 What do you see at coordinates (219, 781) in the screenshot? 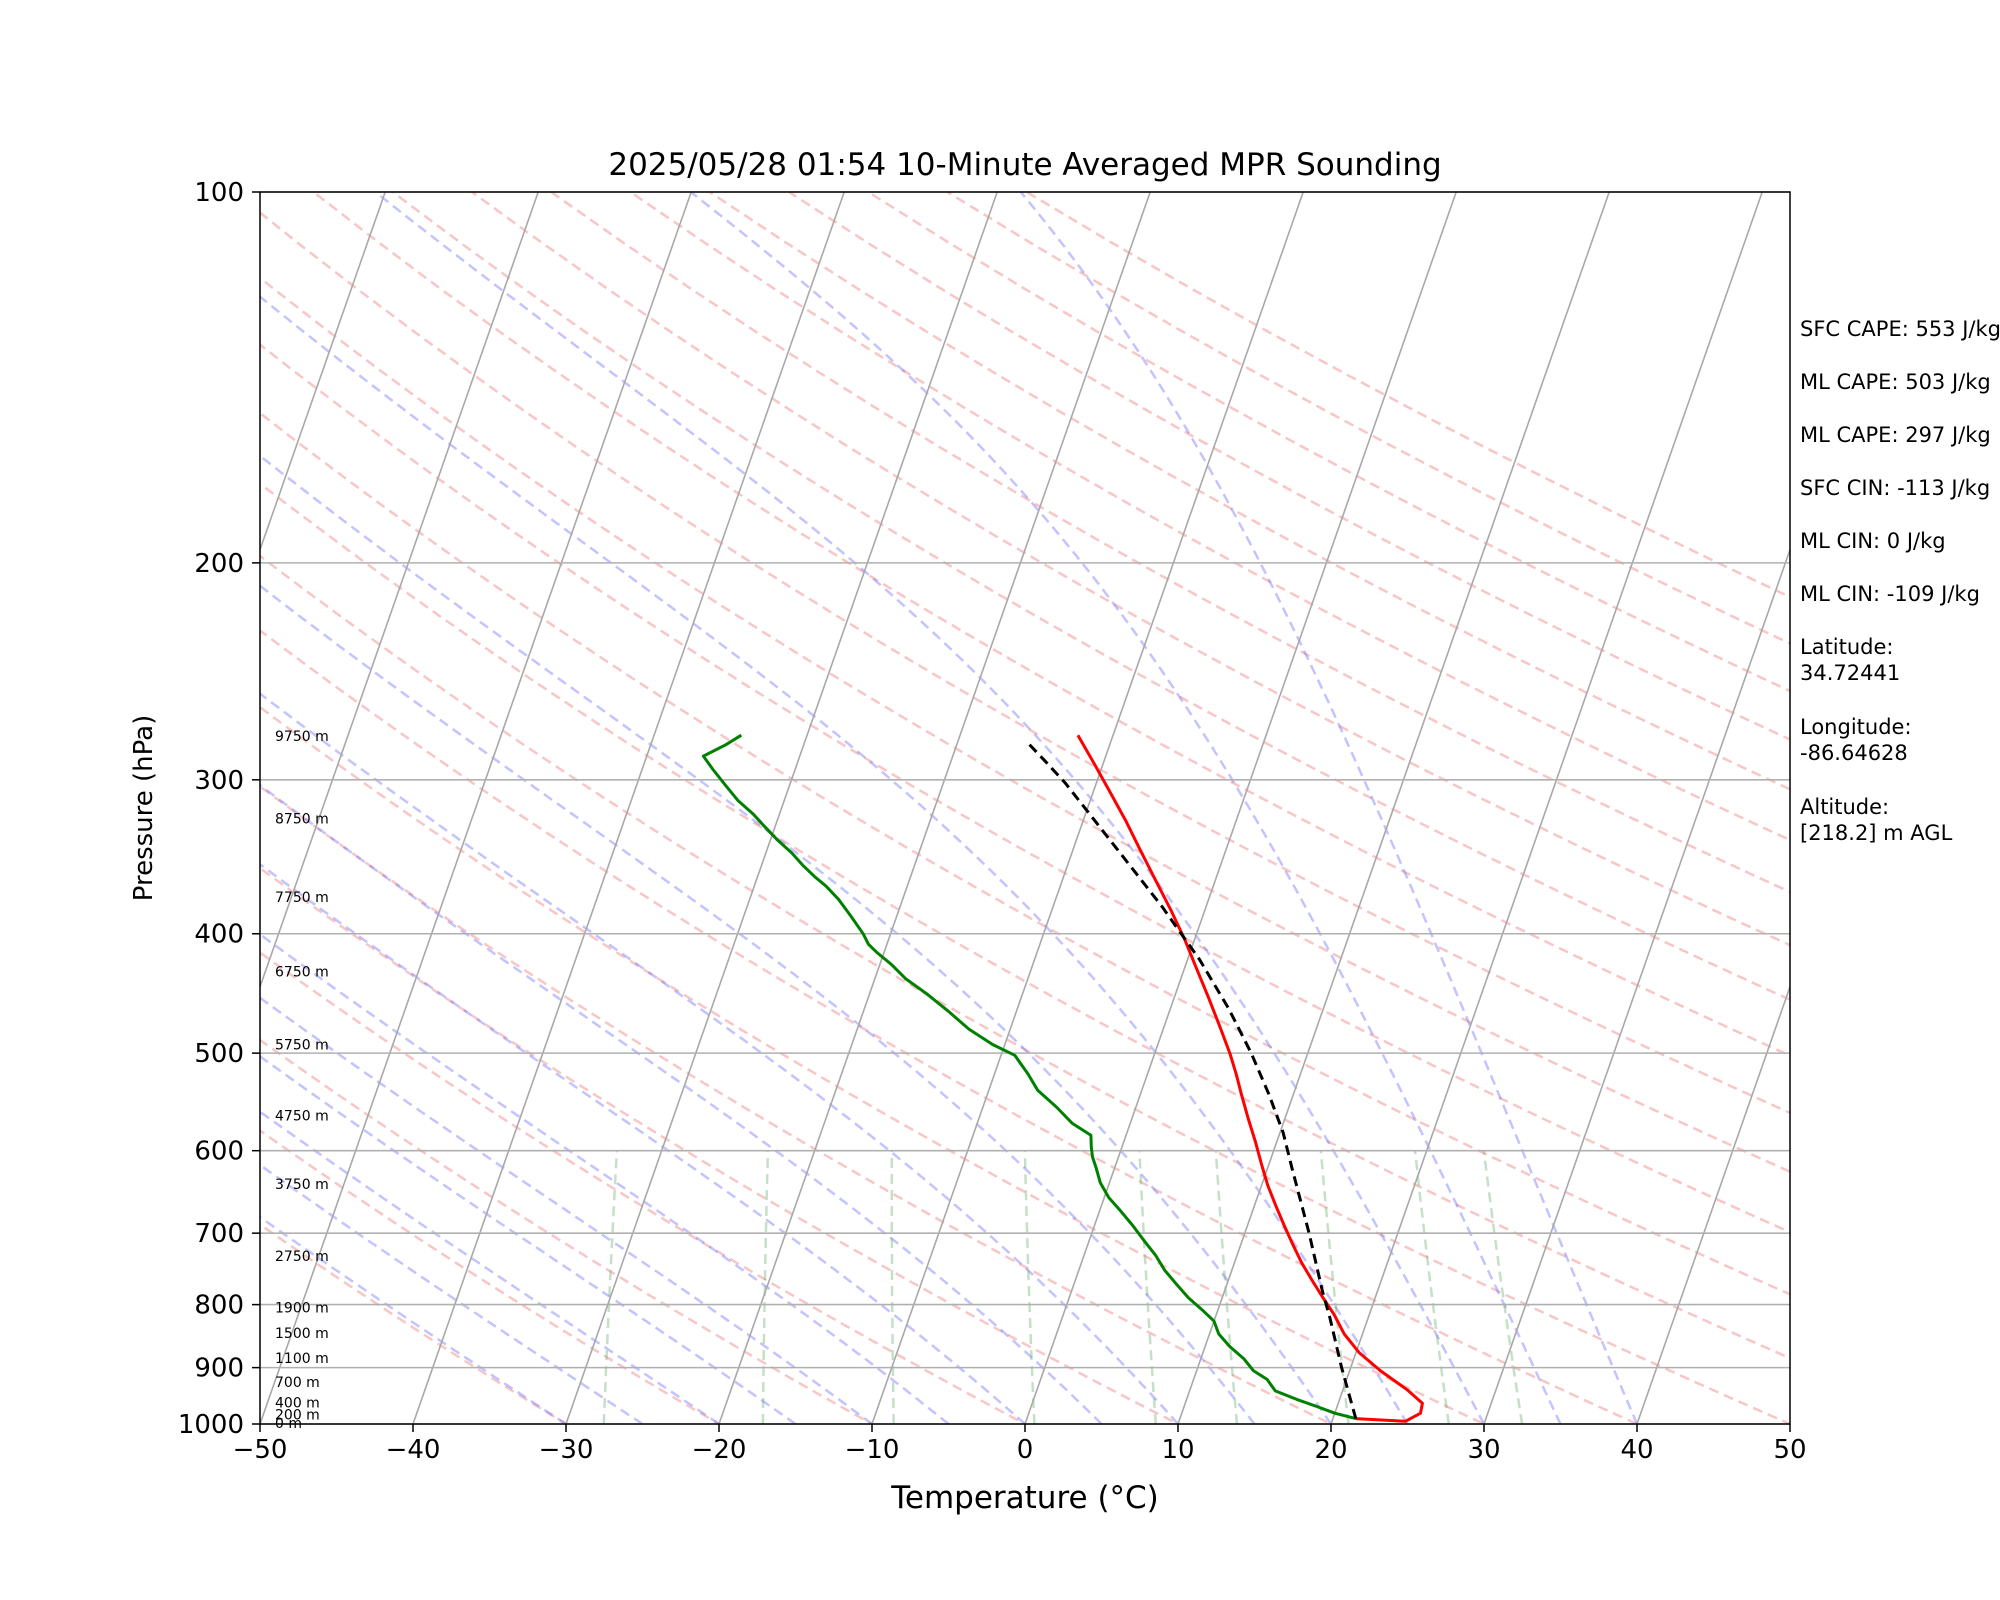
I see `y-tick-label: 300` at bounding box center [219, 781].